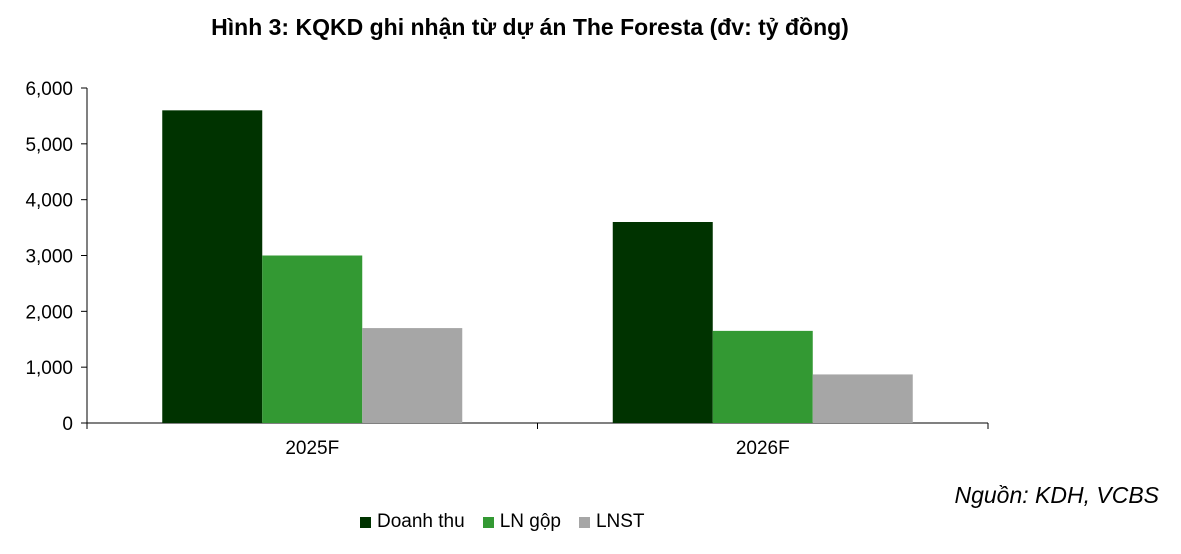 The image size is (1181, 554). What do you see at coordinates (662, 322) in the screenshot?
I see `bar-doanh-thu-2026f` at bounding box center [662, 322].